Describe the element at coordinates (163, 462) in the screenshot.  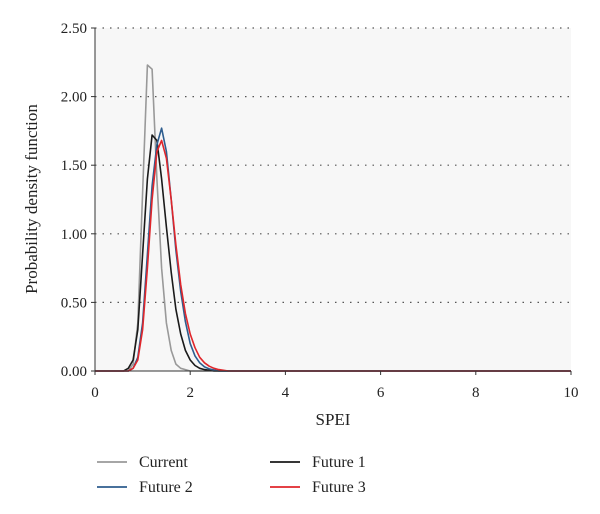
I see `legend-current-label: Current` at that location.